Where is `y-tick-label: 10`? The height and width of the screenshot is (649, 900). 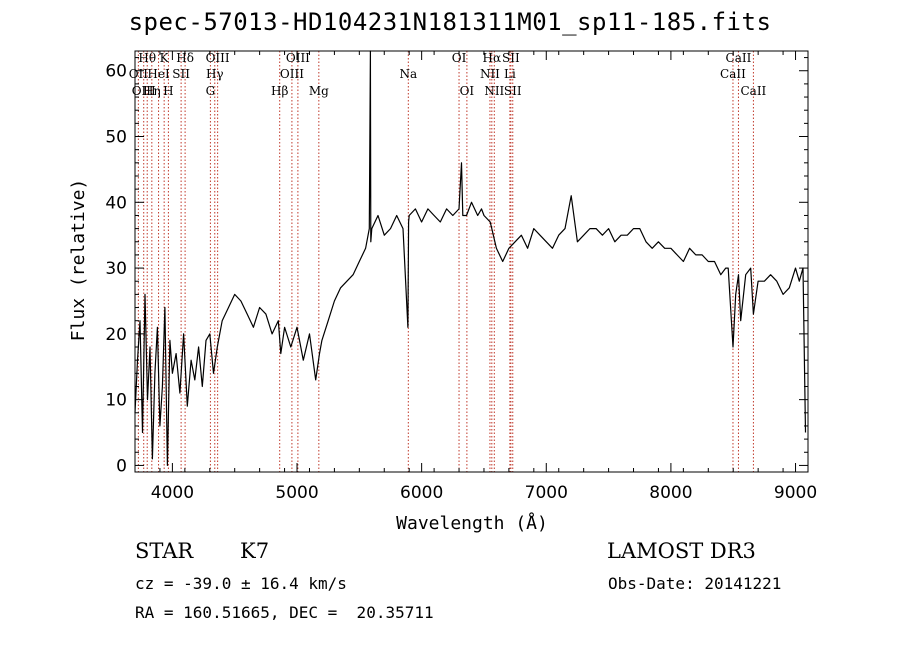
y-tick-label: 10 is located at coordinates (116, 401).